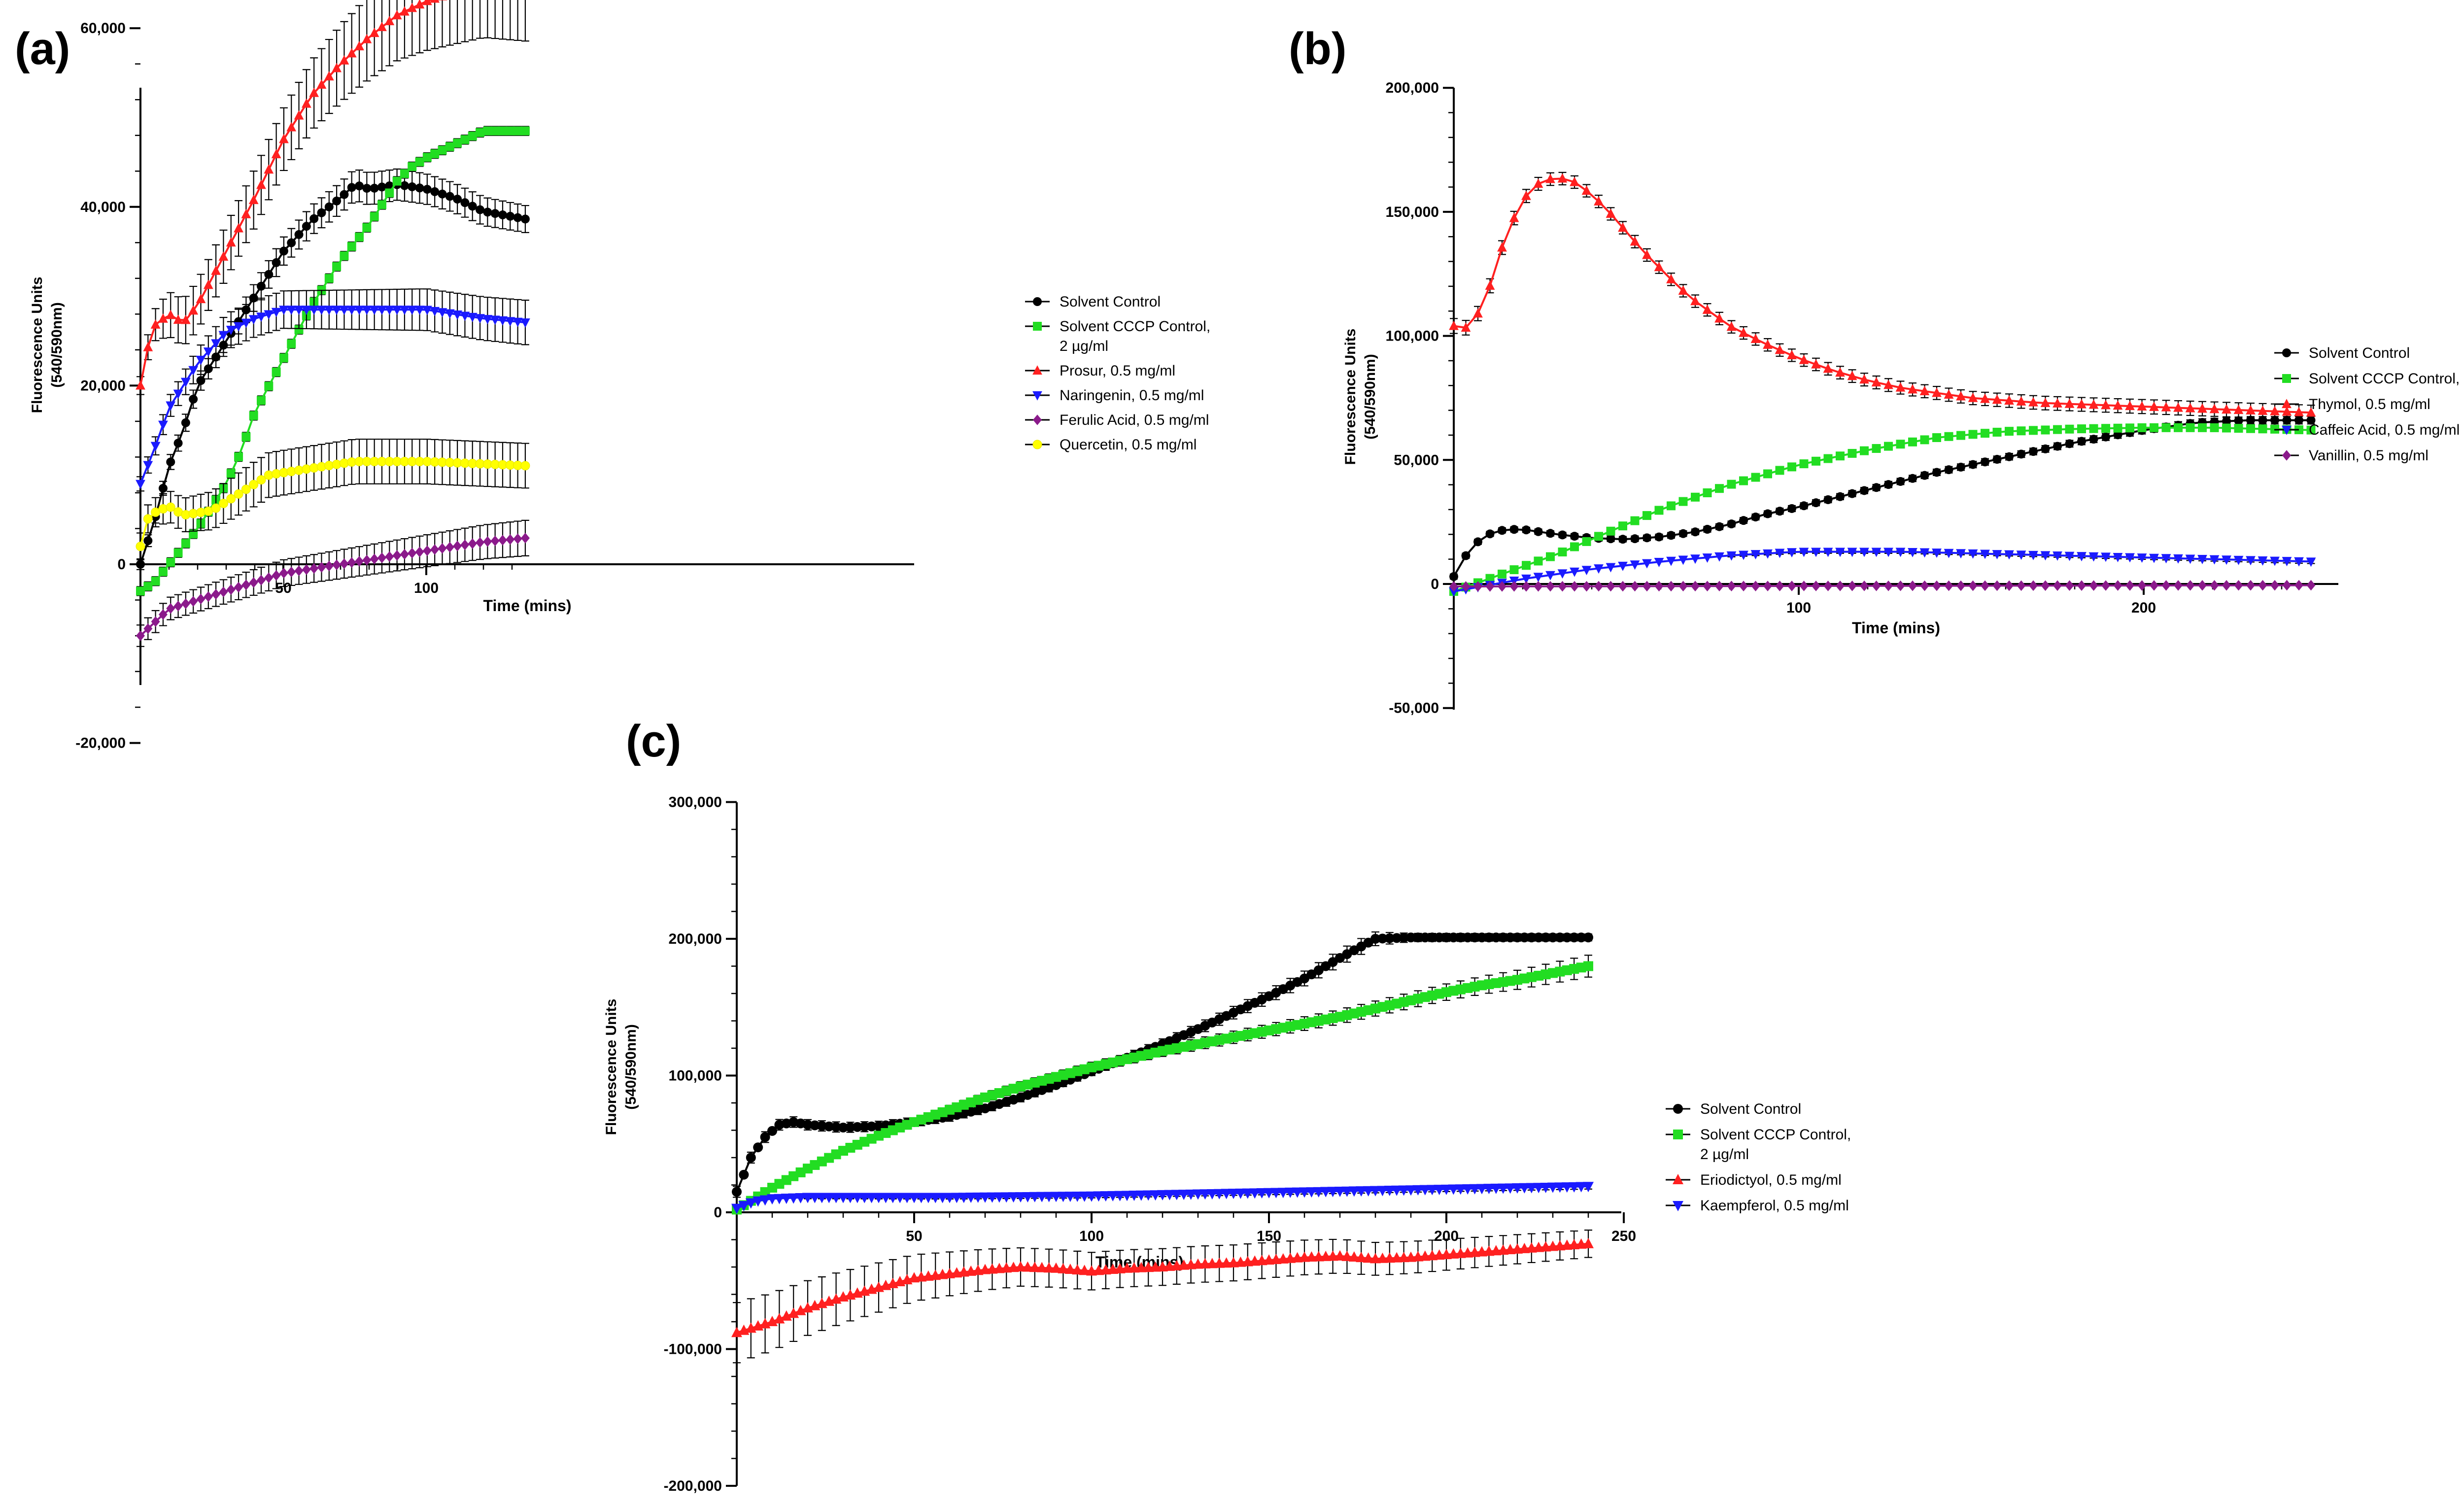  I want to click on y-axis-label: Fluorescence Units, so click(1350, 397).